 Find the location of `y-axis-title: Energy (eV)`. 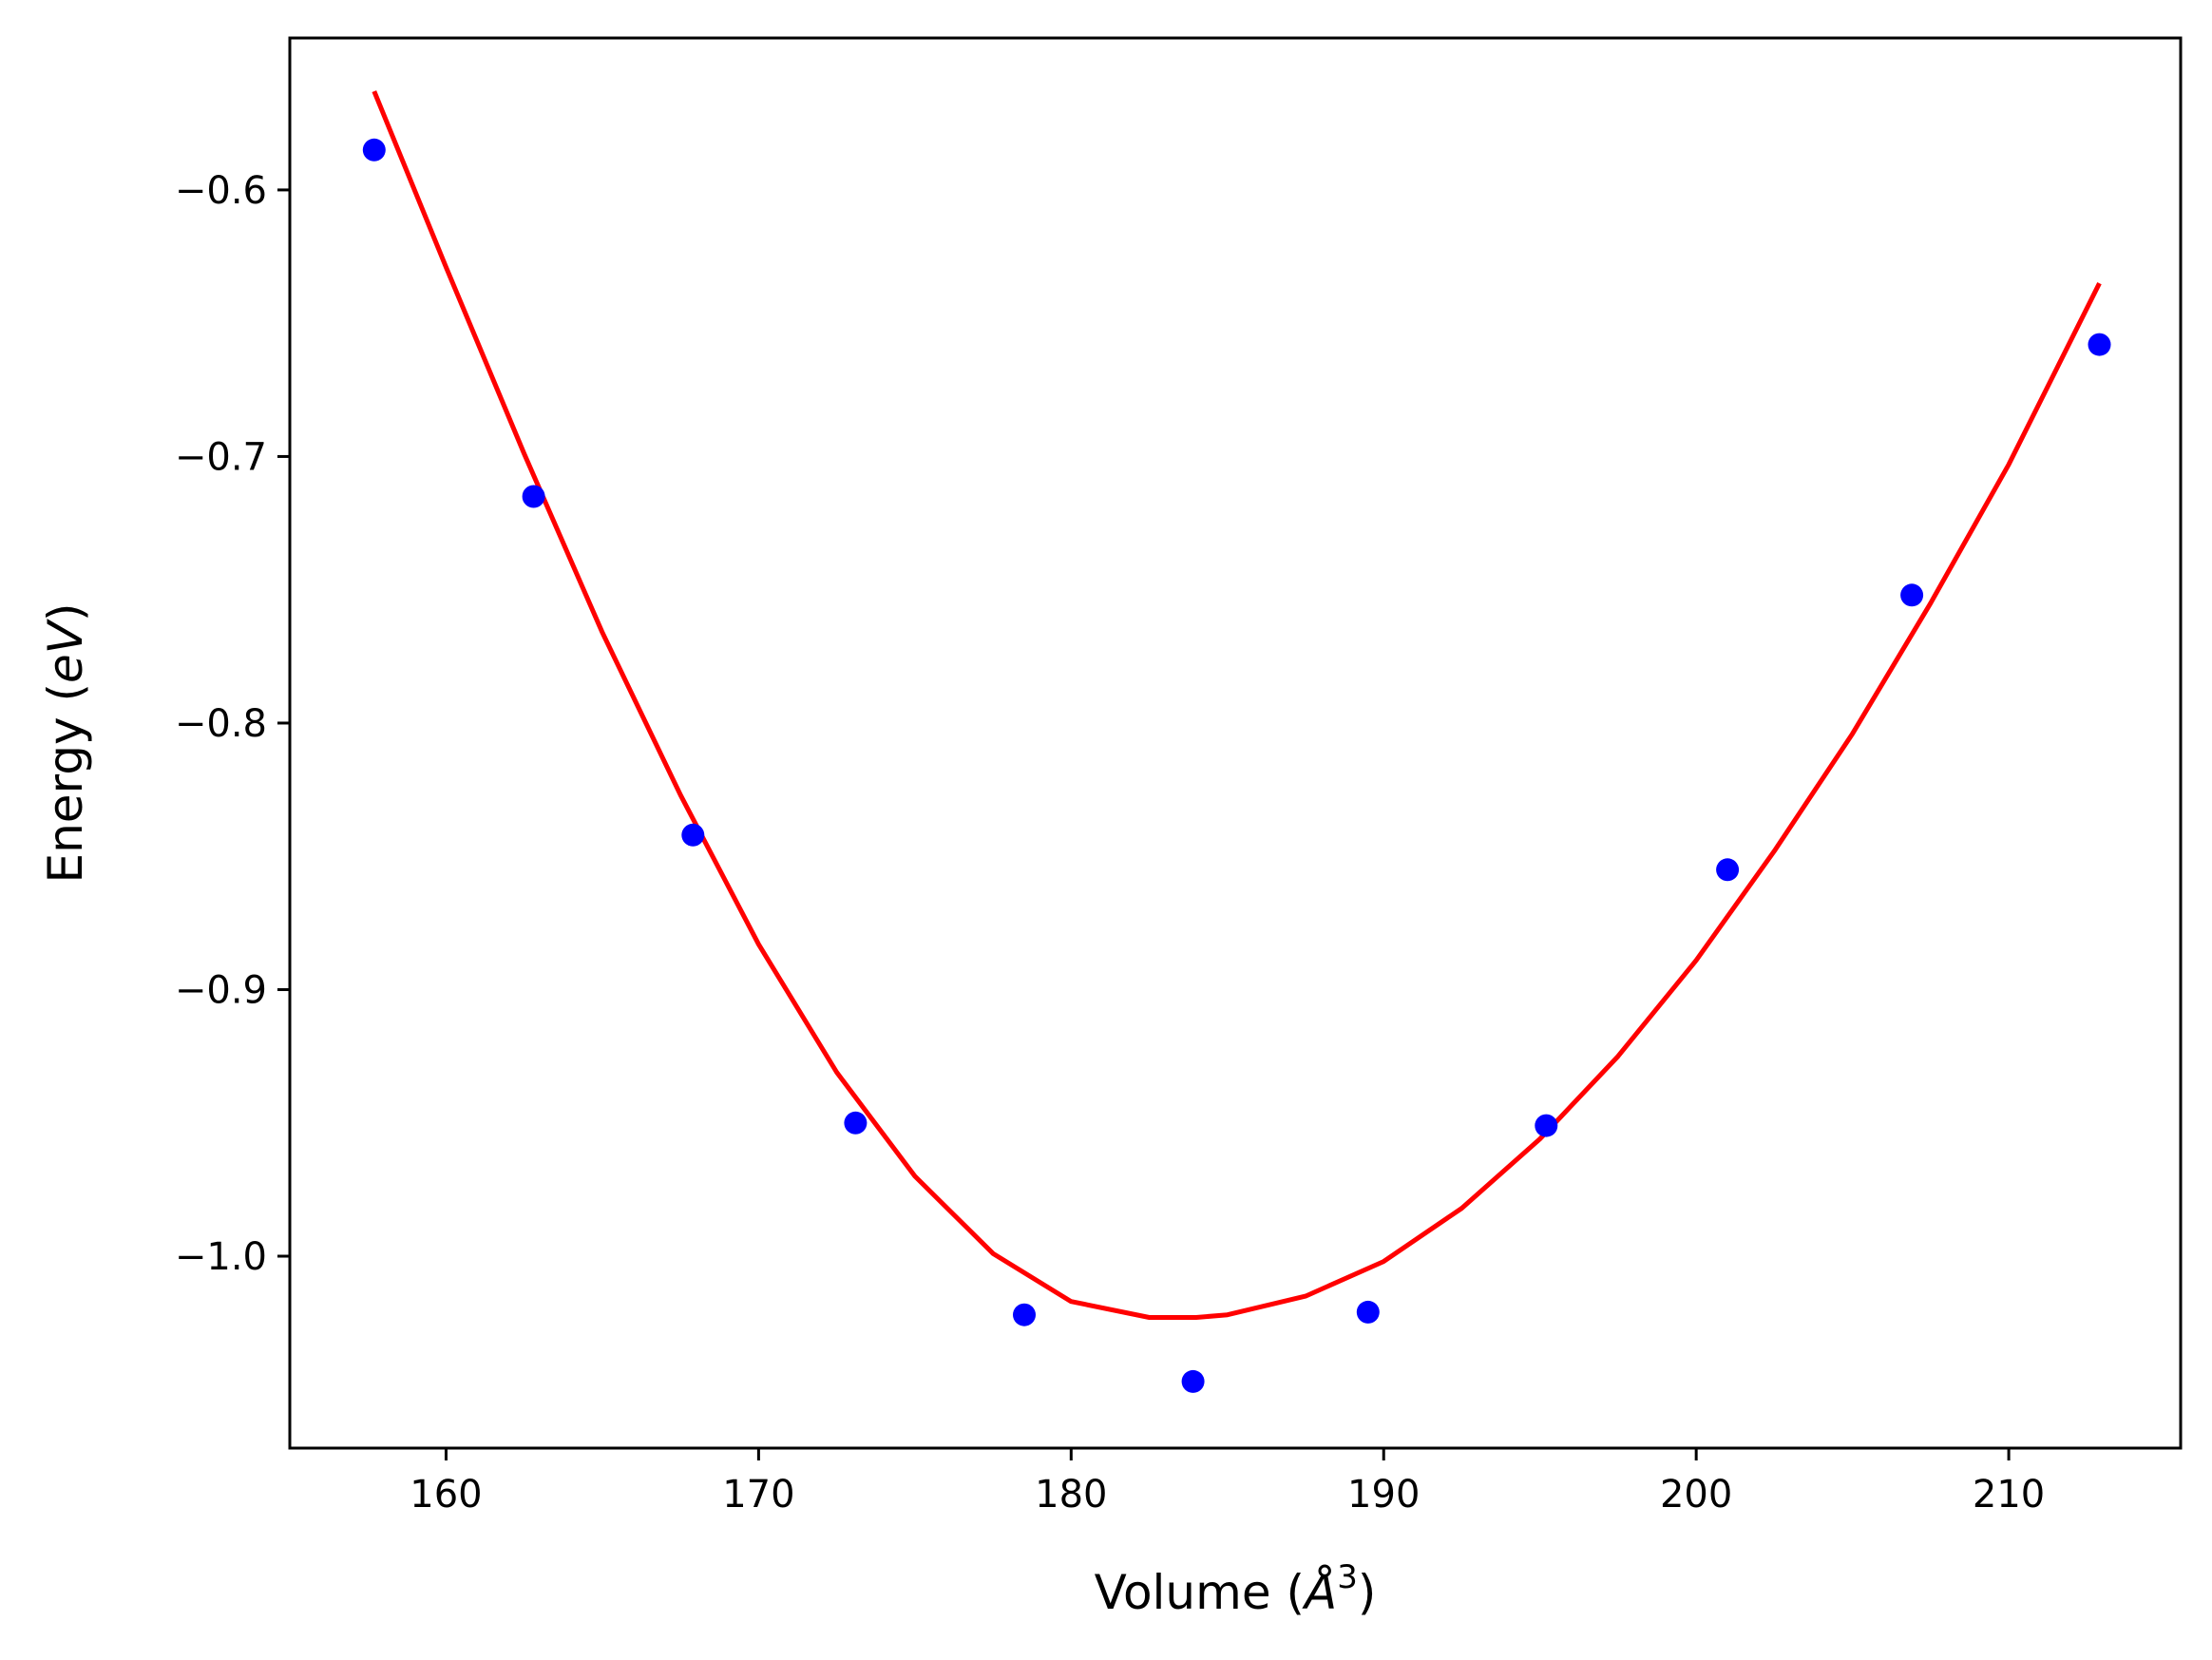

y-axis-title: Energy (eV) is located at coordinates (65, 743).